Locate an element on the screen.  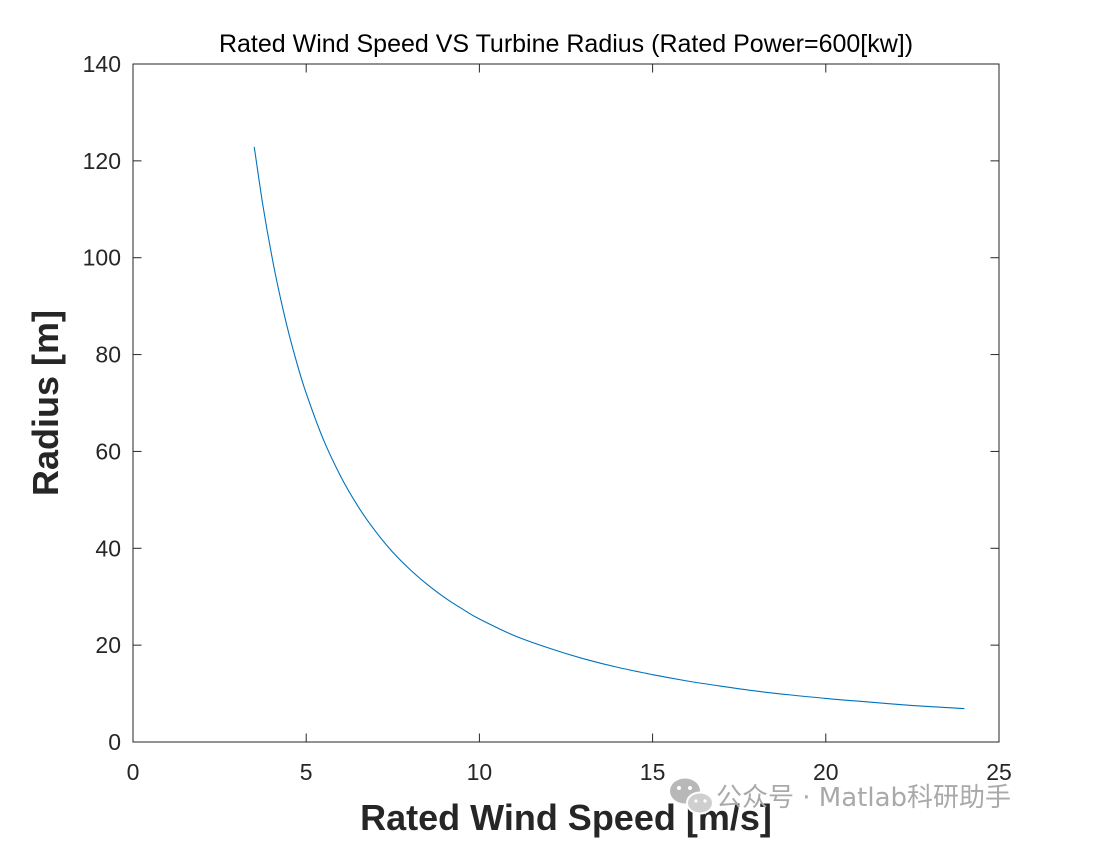
y-axis-label: Radius [m] is located at coordinates (45, 403).